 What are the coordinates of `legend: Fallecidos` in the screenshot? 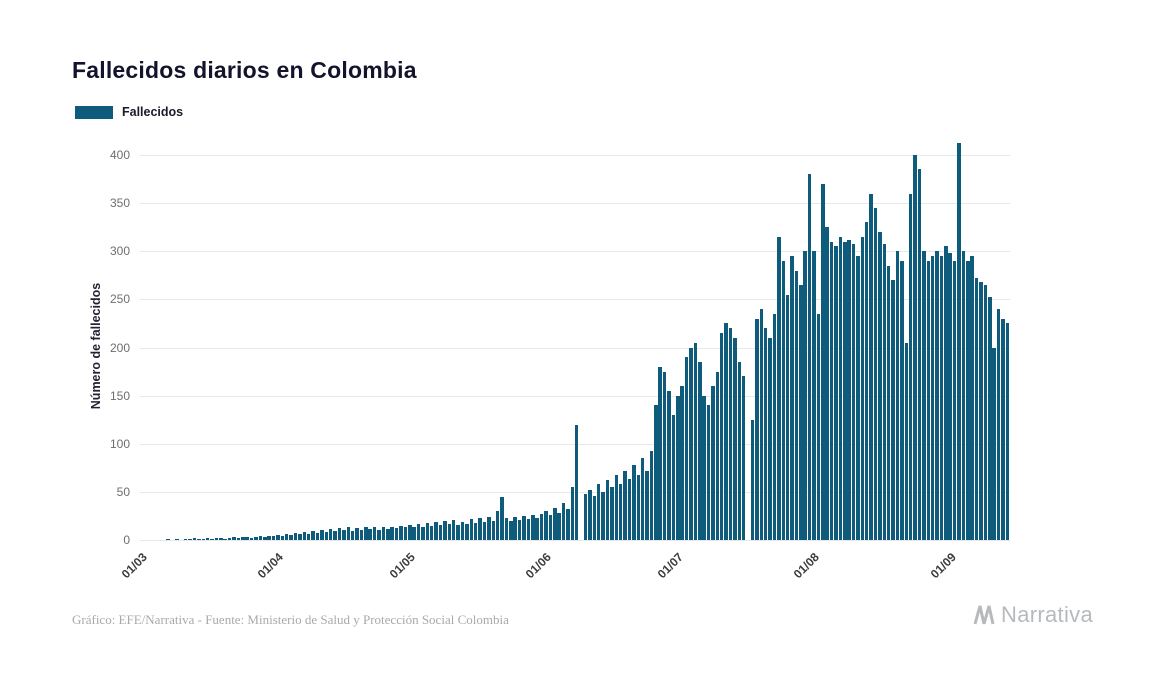 It's located at (129, 112).